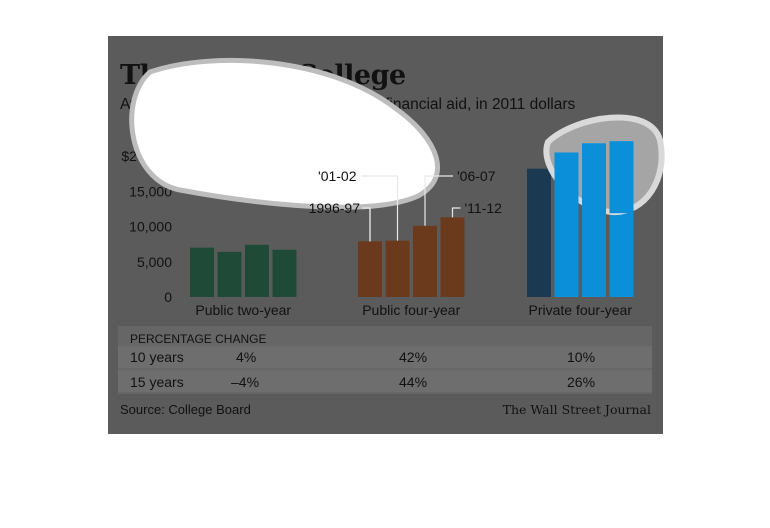 The height and width of the screenshot is (528, 770). What do you see at coordinates (385, 357) in the screenshot?
I see `pct-row-10y-bg` at bounding box center [385, 357].